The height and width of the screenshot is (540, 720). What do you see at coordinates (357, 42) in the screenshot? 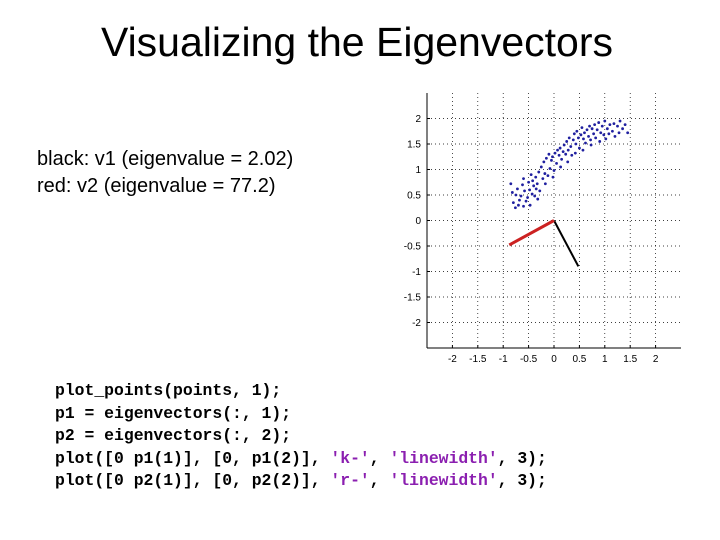
I see `slide-title: Visualizing the Eigenvectors` at bounding box center [357, 42].